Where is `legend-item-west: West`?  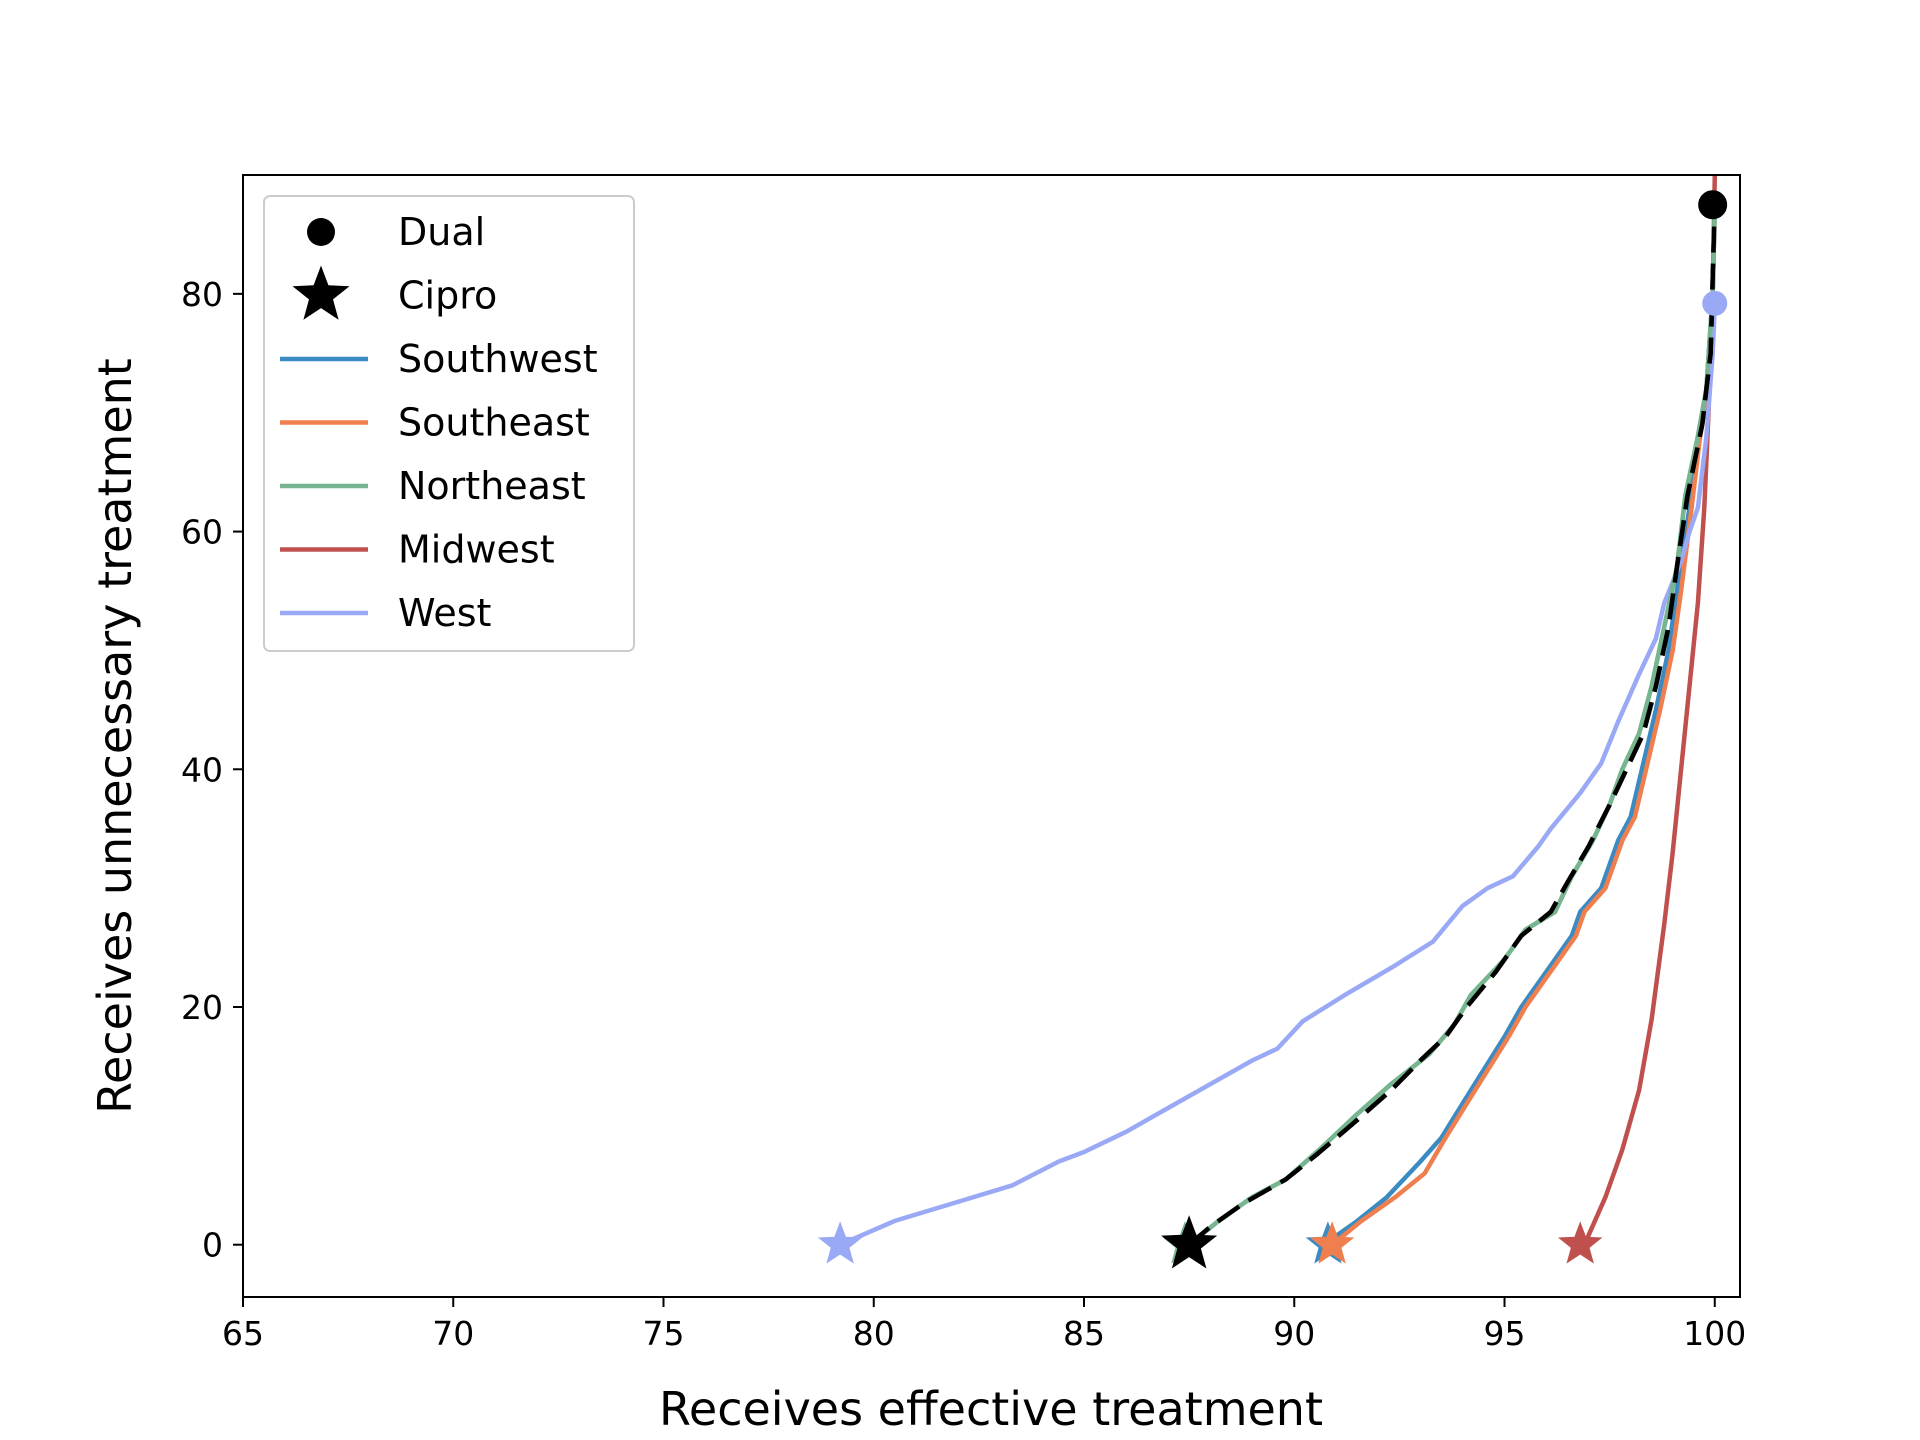
legend-item-west: West is located at coordinates (385, 613).